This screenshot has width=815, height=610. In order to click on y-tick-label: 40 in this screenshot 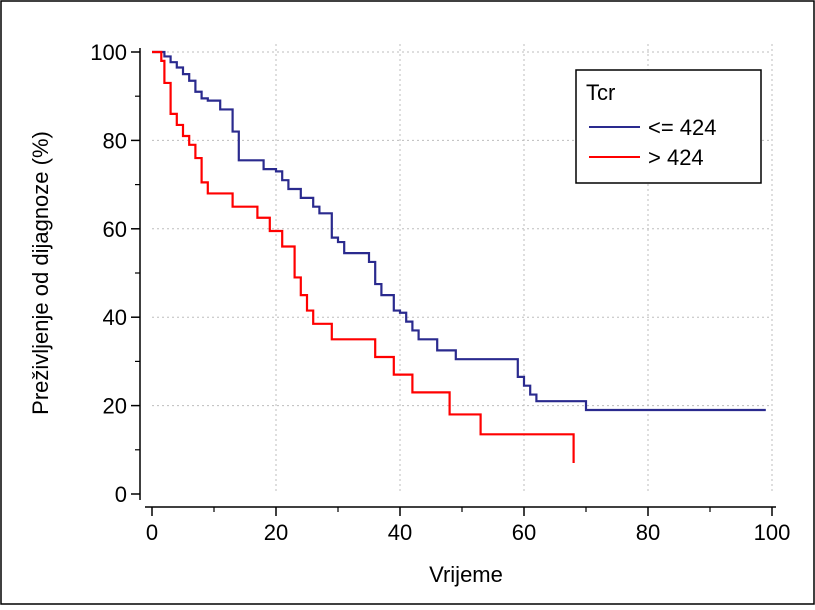, I will do `click(115, 317)`.